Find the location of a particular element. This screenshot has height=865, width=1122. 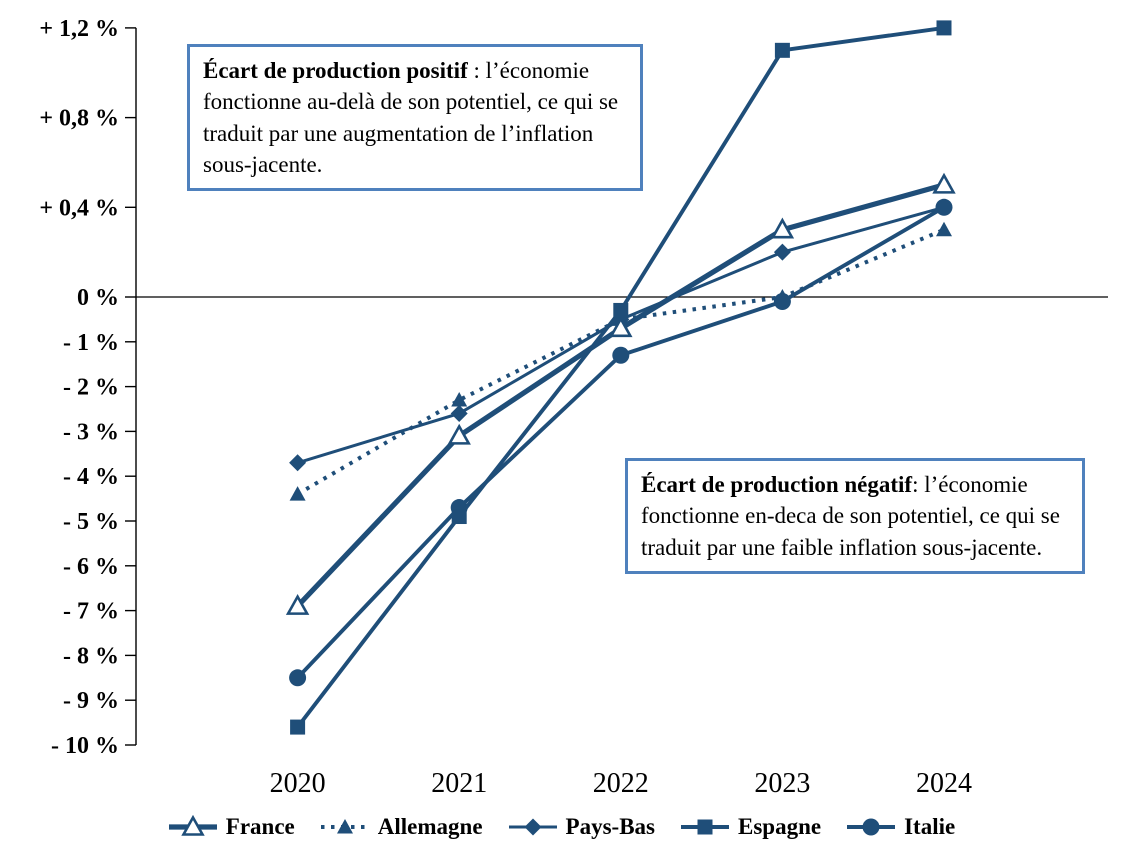

marker-france-2023 is located at coordinates (782, 228).